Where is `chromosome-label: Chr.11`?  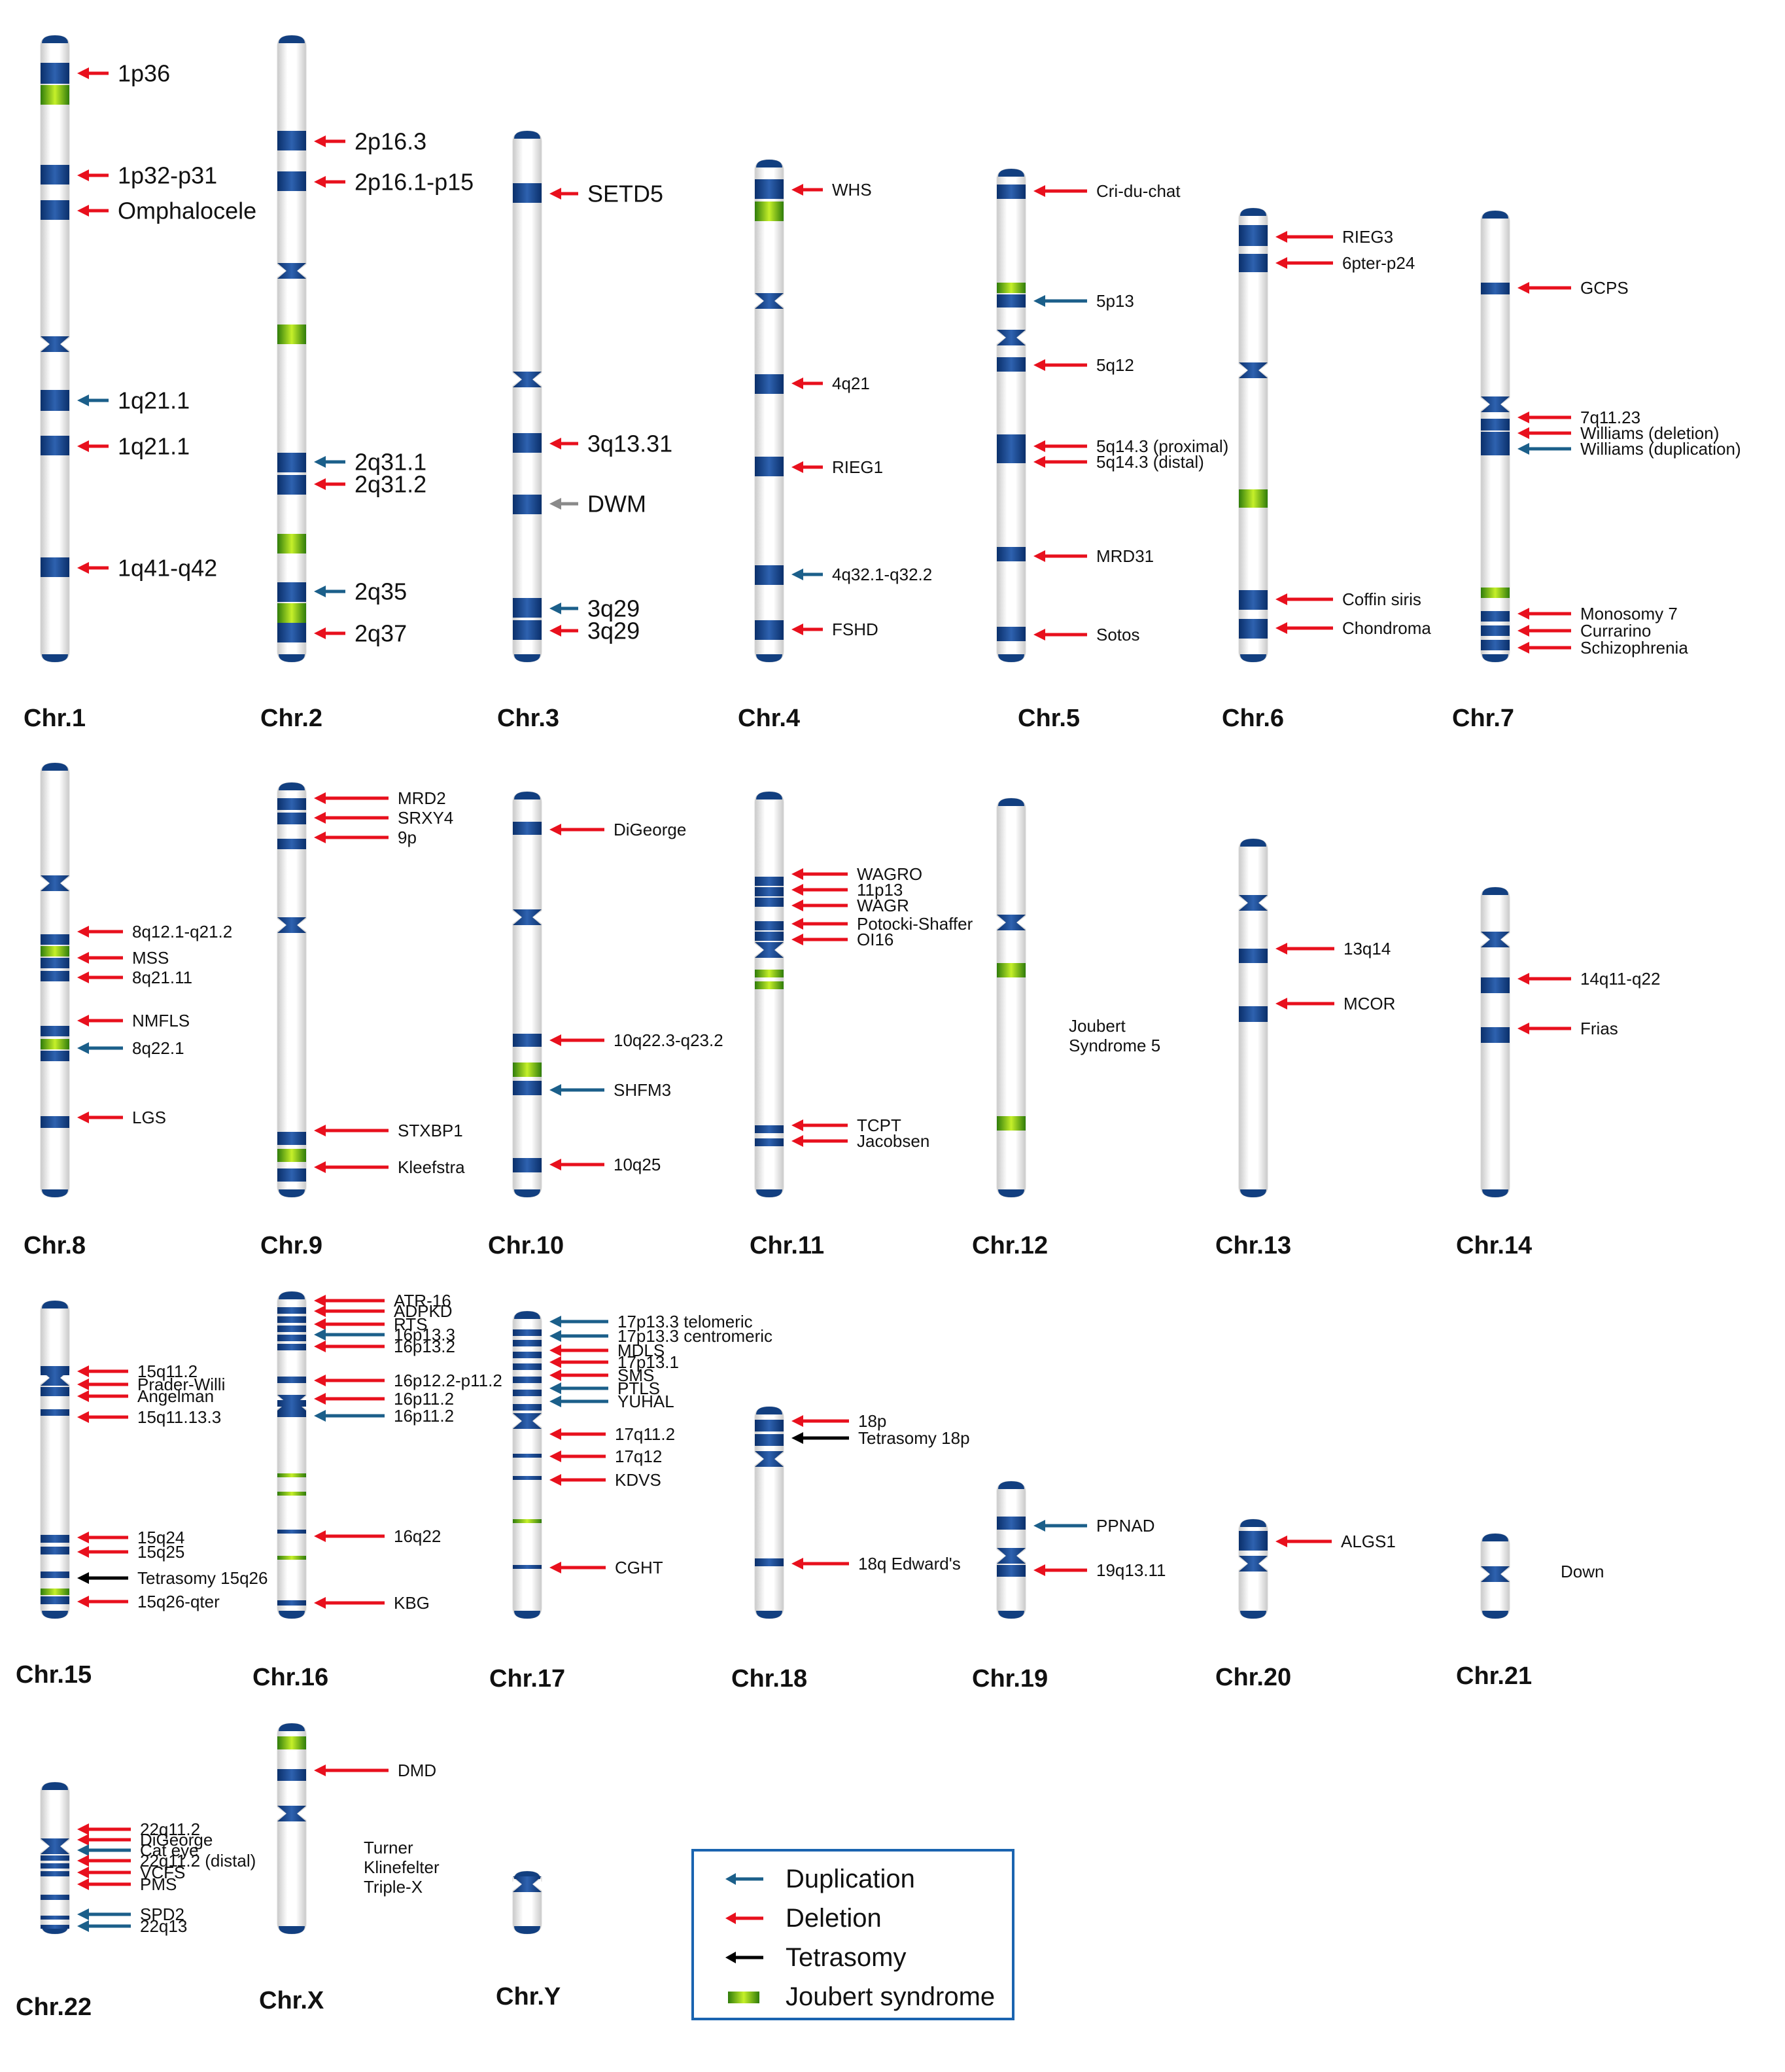
chromosome-label: Chr.11 is located at coordinates (787, 1245).